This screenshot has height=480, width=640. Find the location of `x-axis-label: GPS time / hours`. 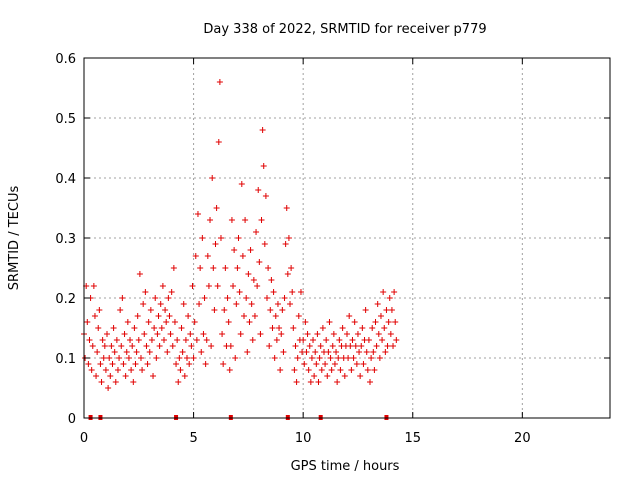

x-axis-label: GPS time / hours is located at coordinates (345, 466).